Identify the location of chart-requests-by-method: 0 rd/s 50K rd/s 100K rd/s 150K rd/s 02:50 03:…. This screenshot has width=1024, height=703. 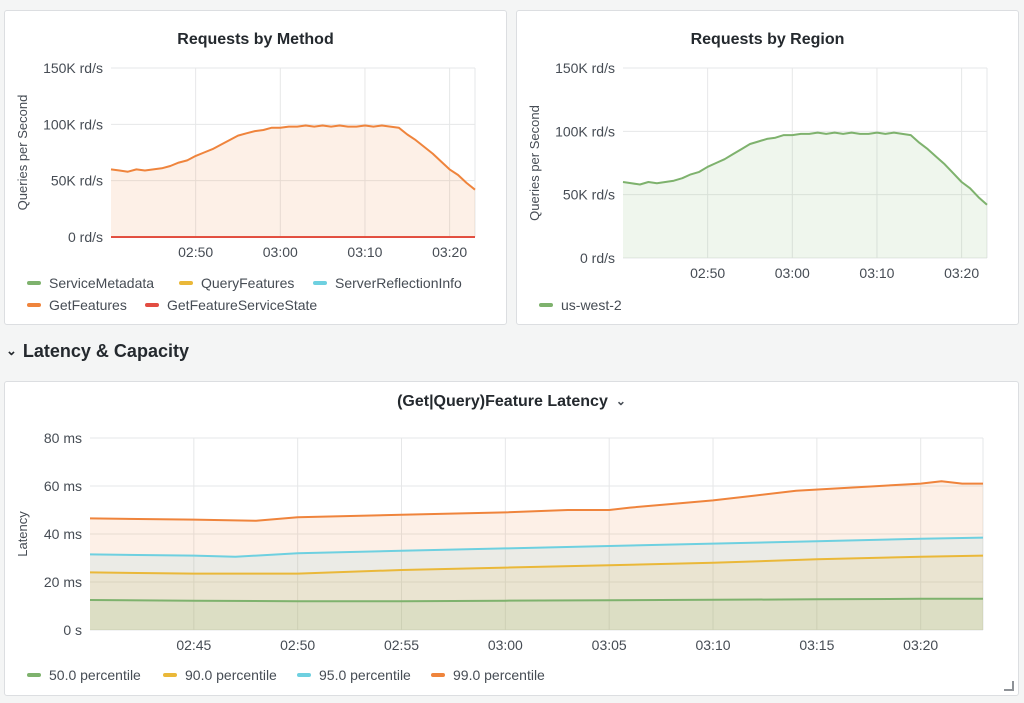
(245, 160).